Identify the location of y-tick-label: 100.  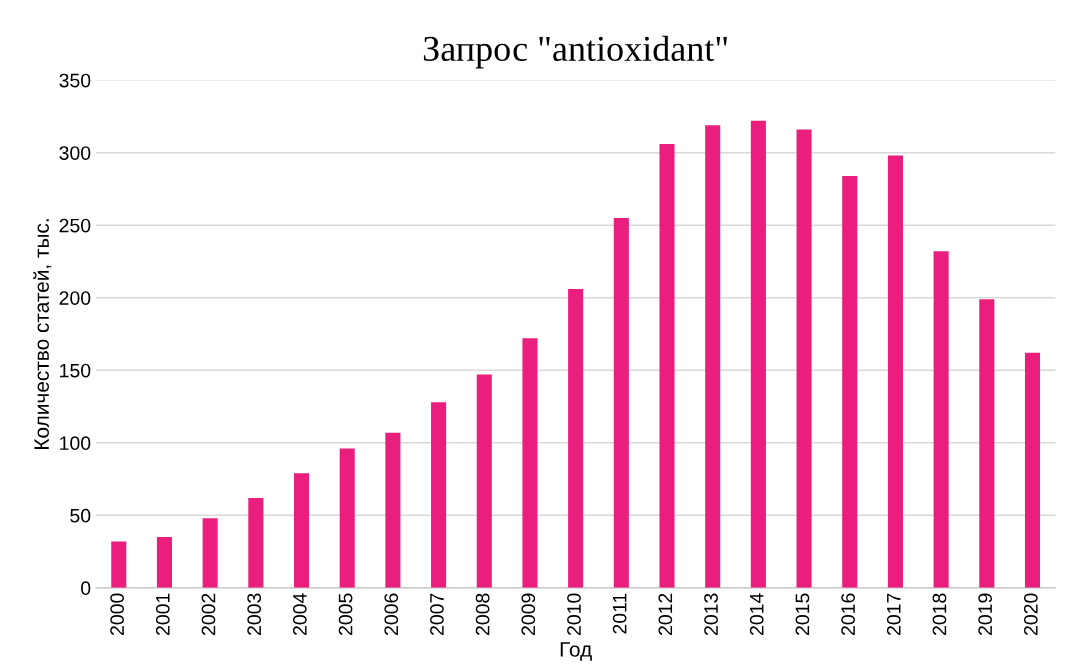
(75, 443).